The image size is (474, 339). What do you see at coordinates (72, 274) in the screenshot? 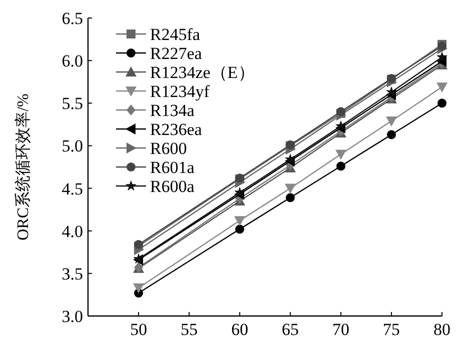
I see `y-tick-label: 3.5` at bounding box center [72, 274].